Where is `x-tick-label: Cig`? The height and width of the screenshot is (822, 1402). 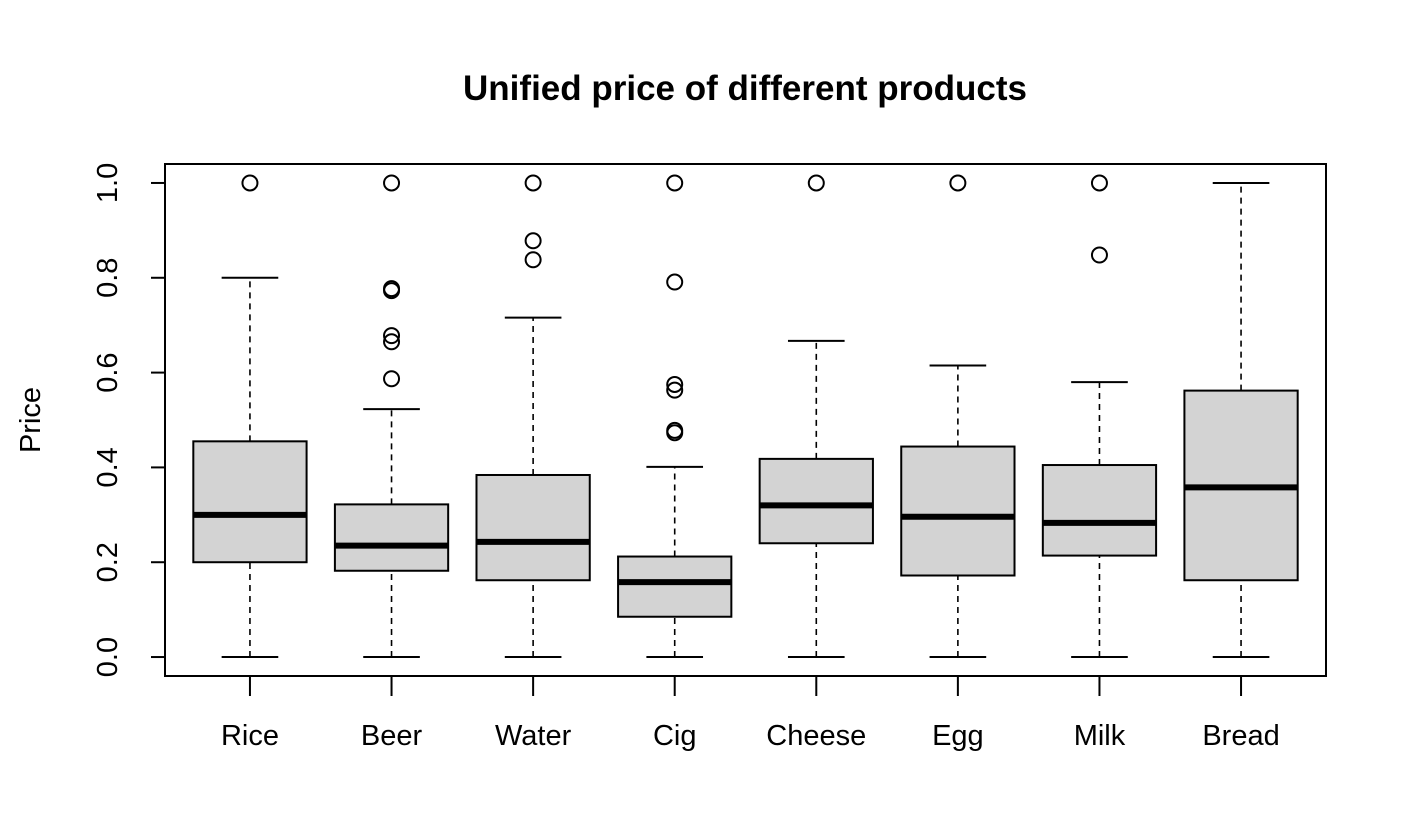 x-tick-label: Cig is located at coordinates (675, 736).